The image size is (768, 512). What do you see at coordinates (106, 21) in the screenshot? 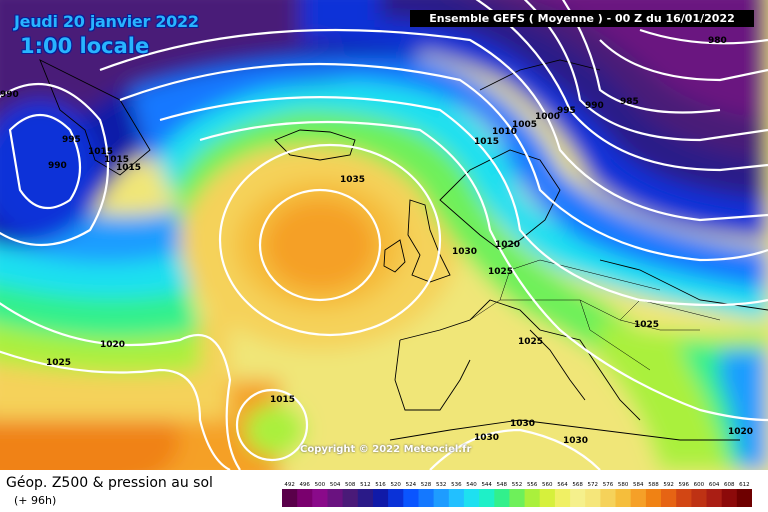
I see `forecast-date: Jeudi 20 janvier 2022` at bounding box center [106, 21].